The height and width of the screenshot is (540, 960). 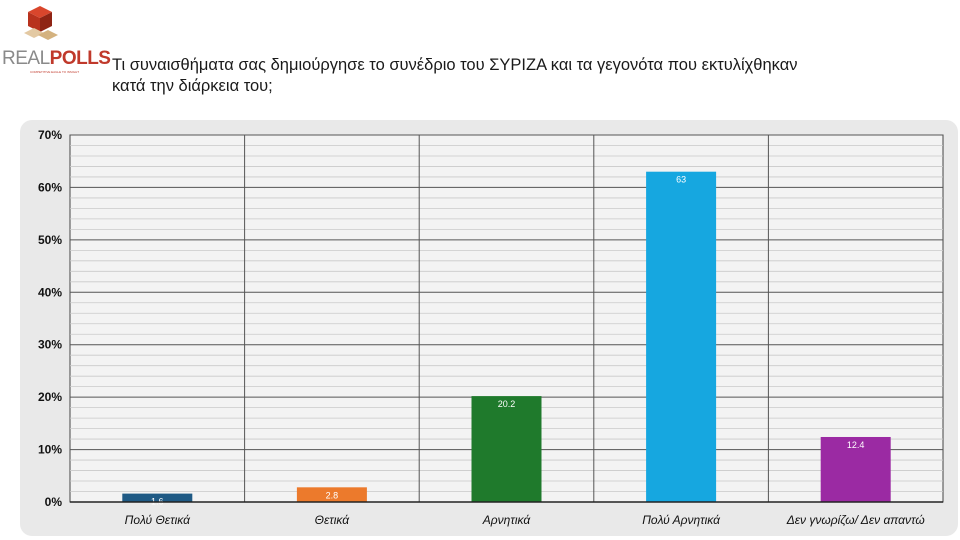 I want to click on brand-polls: POLLS, so click(x=80, y=58).